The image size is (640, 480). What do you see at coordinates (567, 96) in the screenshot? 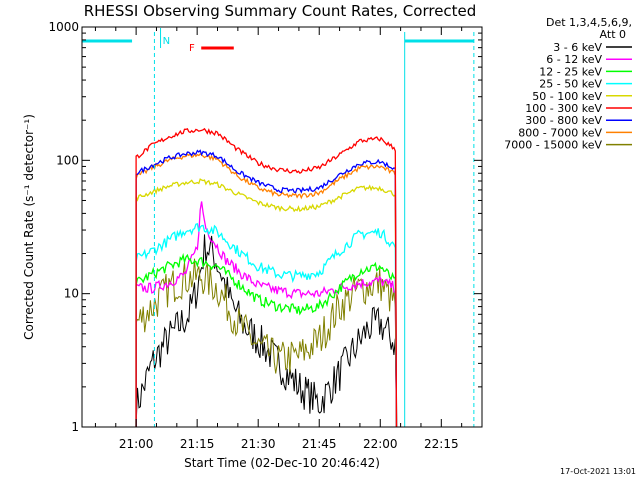
I see `legend-entry-label: 50 - 100 keV` at bounding box center [567, 96].